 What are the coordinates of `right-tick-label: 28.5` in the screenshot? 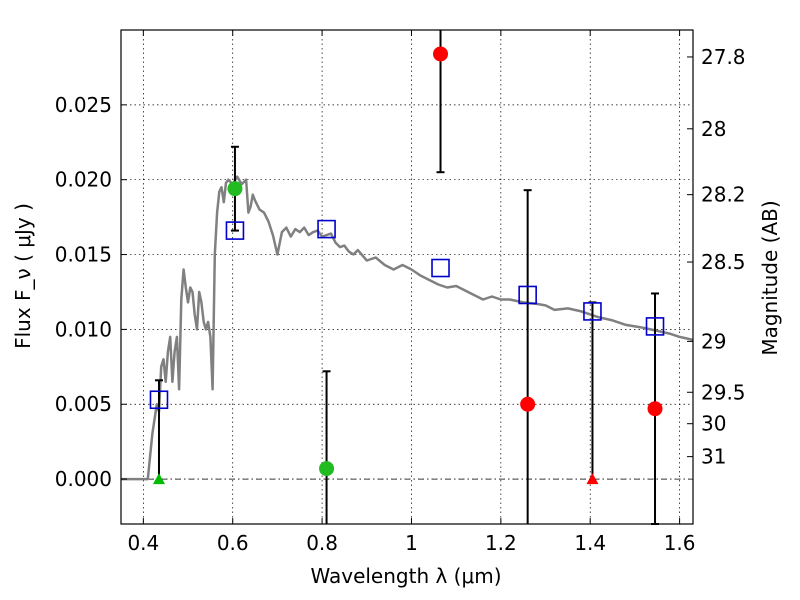 It's located at (723, 262).